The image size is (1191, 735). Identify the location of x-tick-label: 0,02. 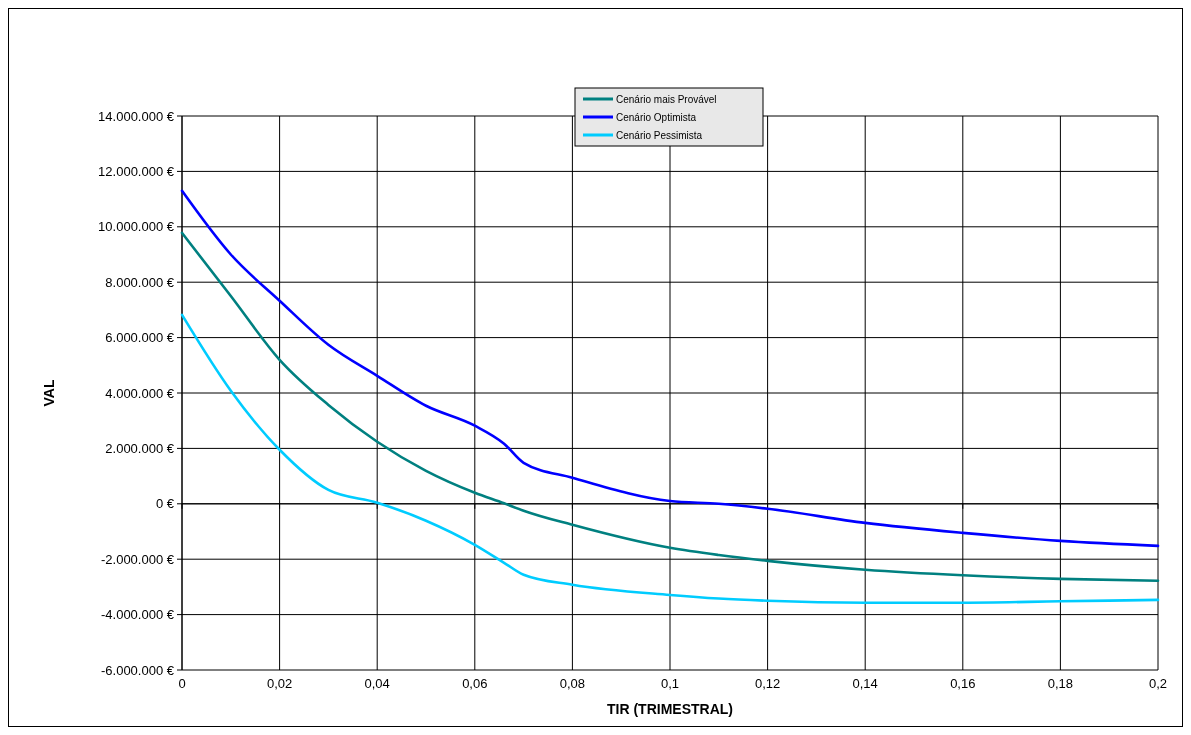
(279, 683).